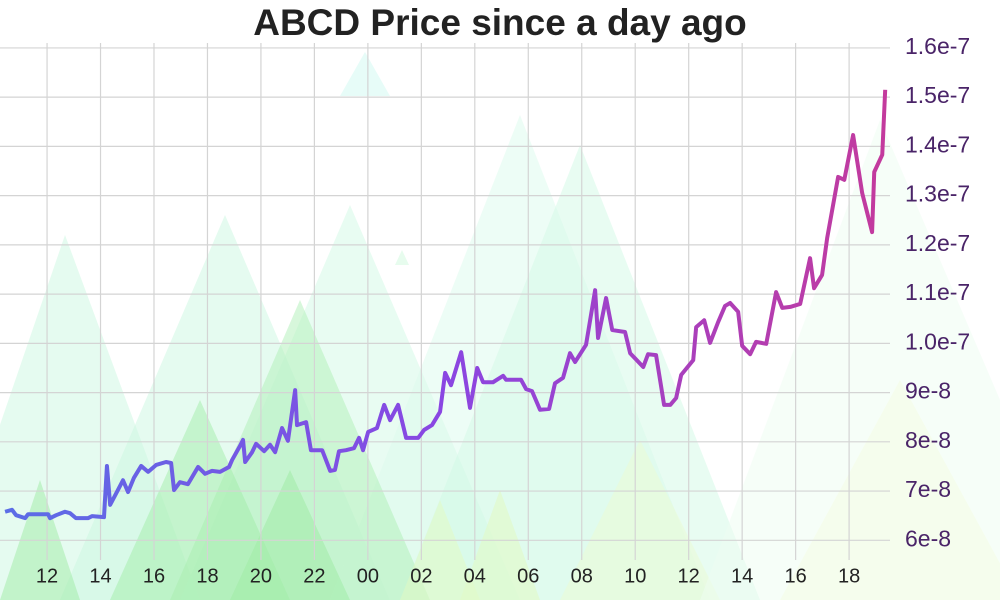 The height and width of the screenshot is (600, 1000). I want to click on y-tick-label: 1.2e-7, so click(937, 243).